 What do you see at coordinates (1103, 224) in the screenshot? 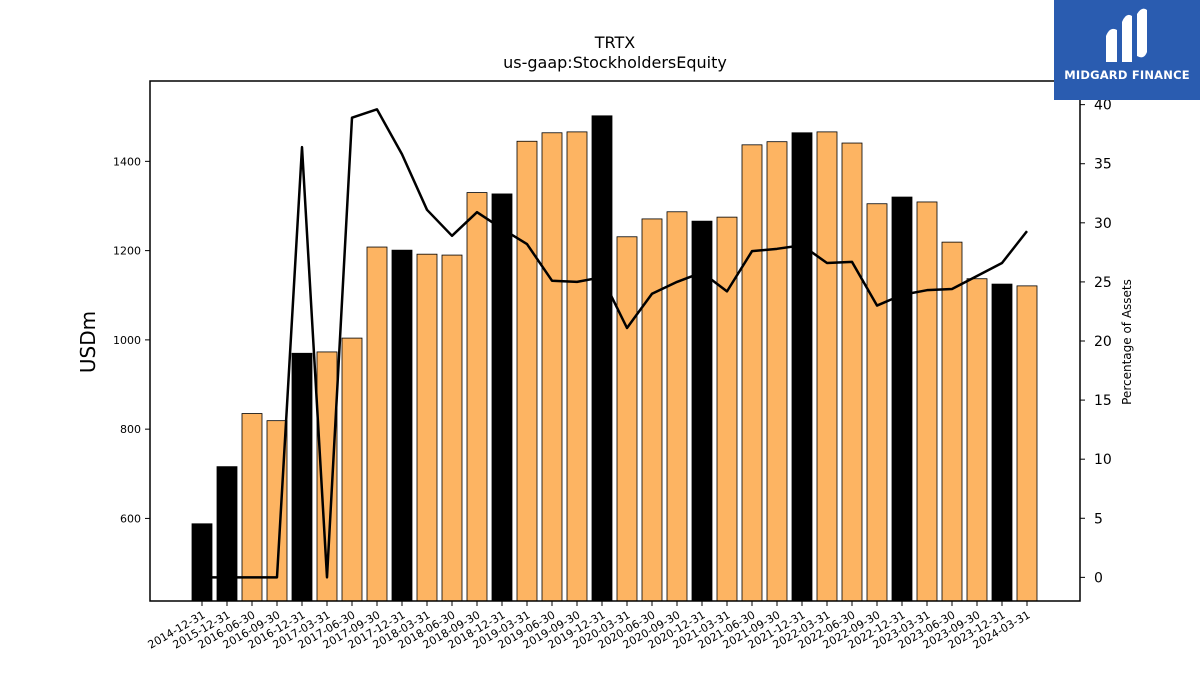
I see `y2-tick-label: 30` at bounding box center [1103, 224].